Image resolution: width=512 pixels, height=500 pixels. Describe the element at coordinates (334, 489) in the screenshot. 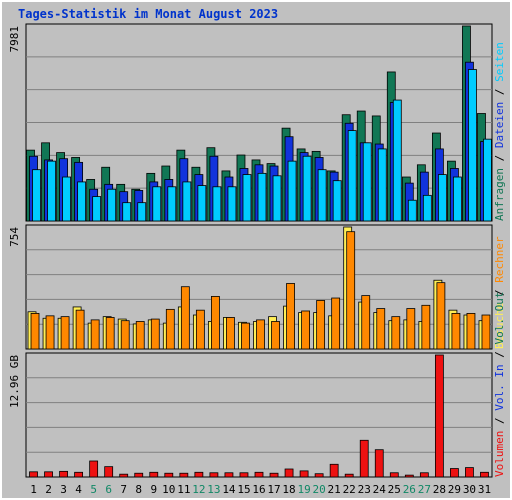

I see `x-tick-label-day-21: 21` at that location.